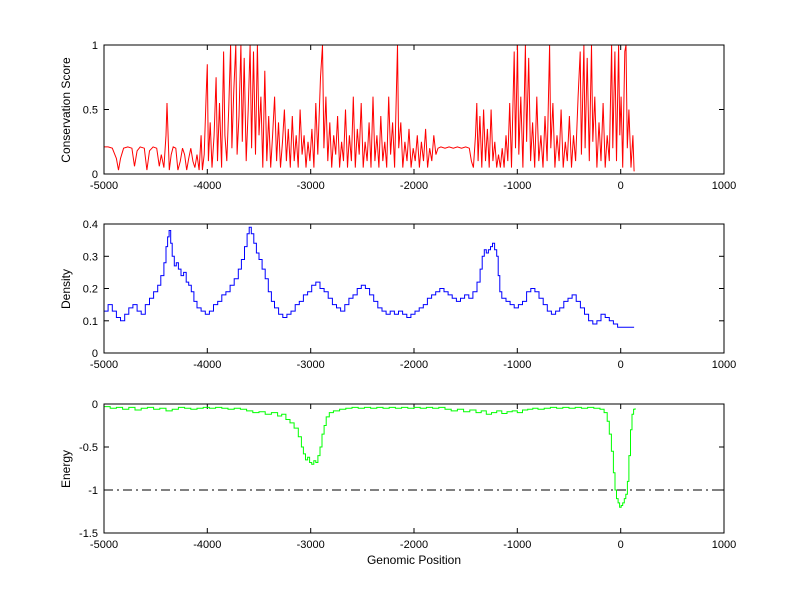 The image size is (800, 599). Describe the element at coordinates (88, 448) in the screenshot. I see `y-tick-label: -0.5` at that location.